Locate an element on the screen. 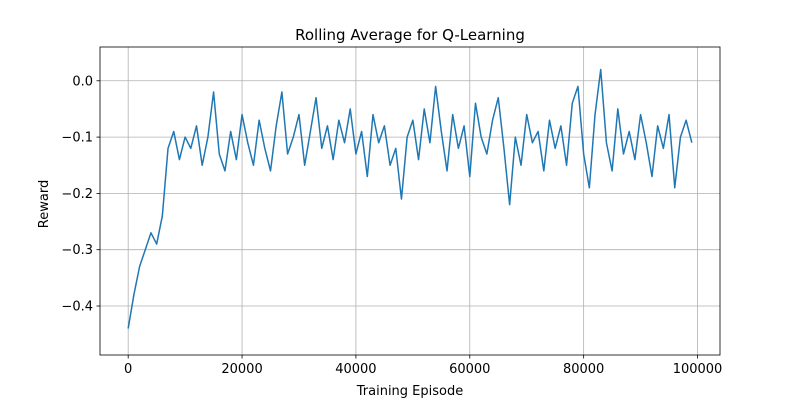 The width and height of the screenshot is (800, 400). y-tick-label: −0.2 is located at coordinates (77, 194).